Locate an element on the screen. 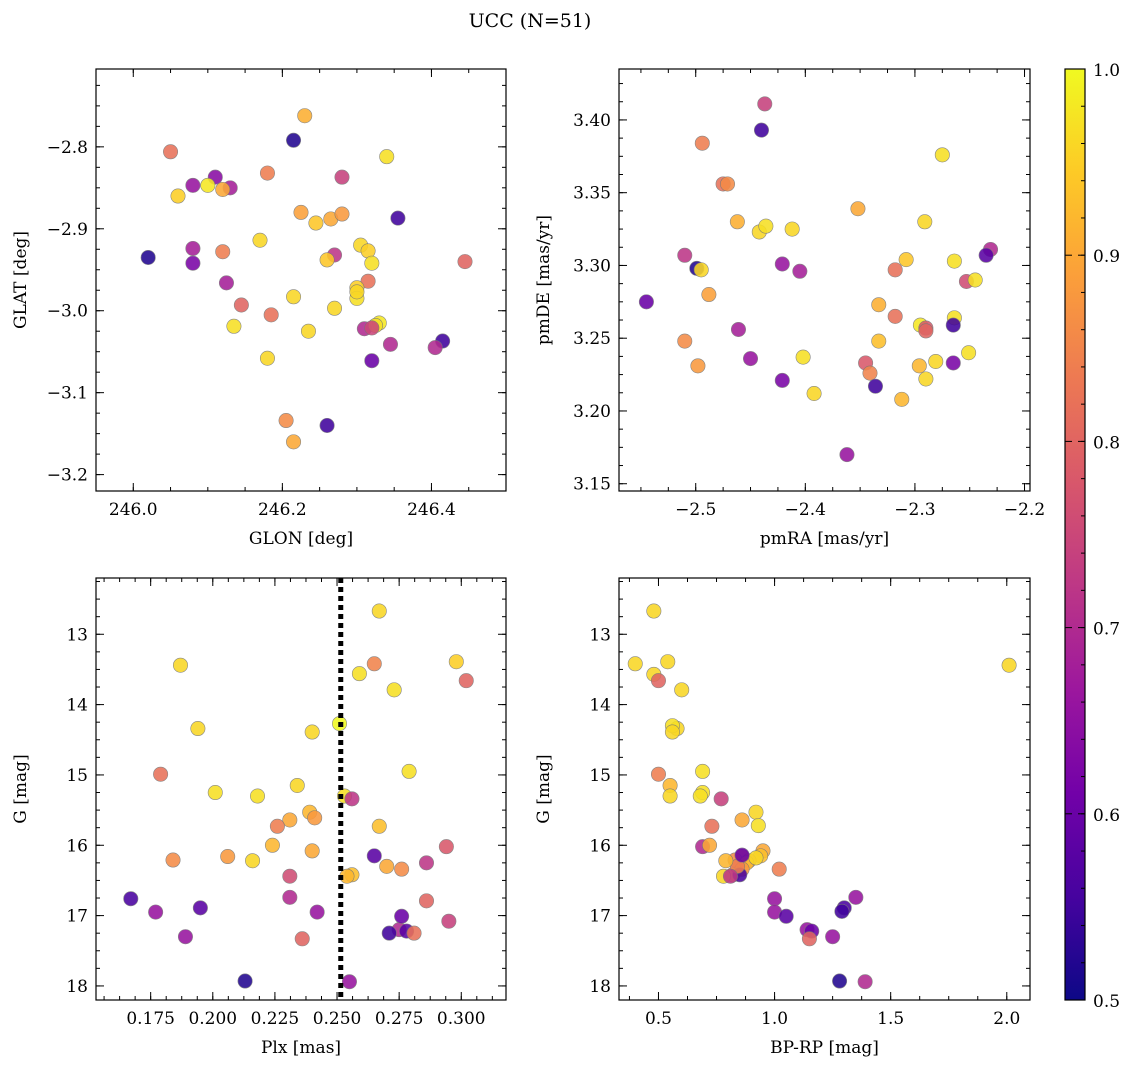 The width and height of the screenshot is (1136, 1068). y-axis-label: pmDE [mas/yr] is located at coordinates (544, 280).